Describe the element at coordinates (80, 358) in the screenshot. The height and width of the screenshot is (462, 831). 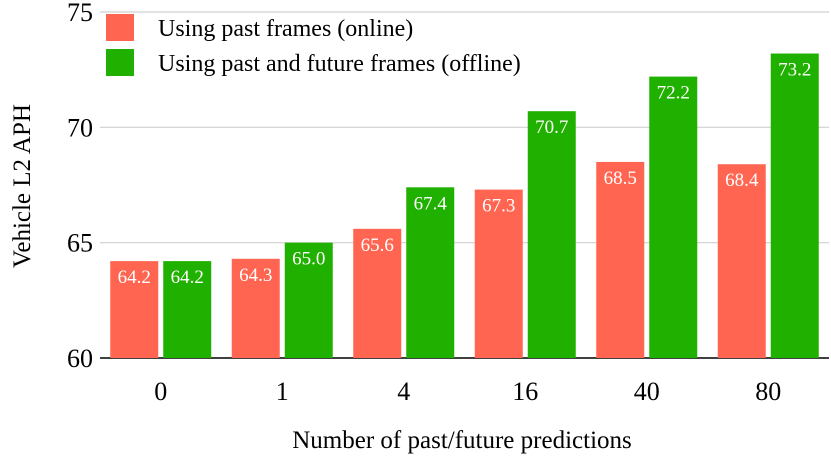
I see `y-tick-label: 60` at that location.